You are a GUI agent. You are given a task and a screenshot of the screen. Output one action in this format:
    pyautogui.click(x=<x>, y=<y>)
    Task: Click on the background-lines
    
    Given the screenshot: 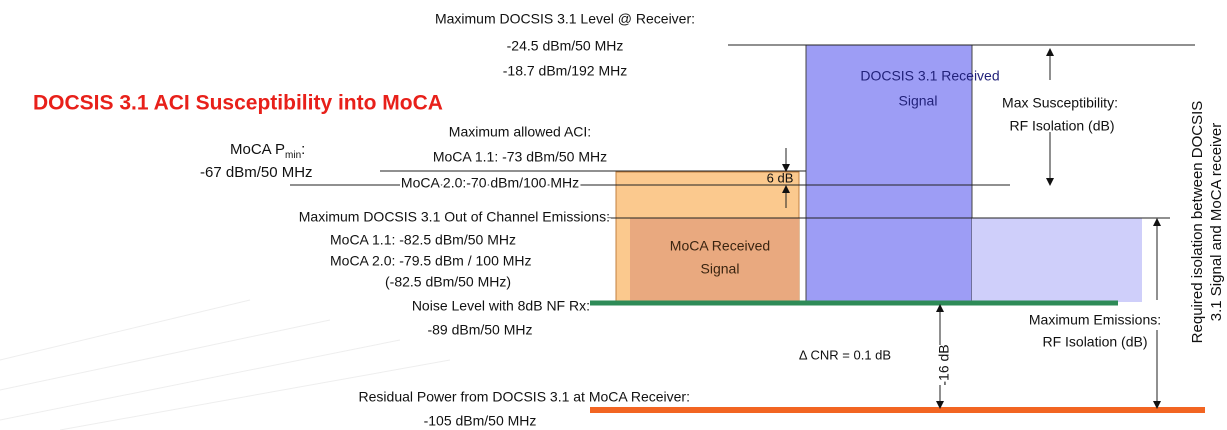 What is the action you would take?
    pyautogui.click(x=225, y=364)
    